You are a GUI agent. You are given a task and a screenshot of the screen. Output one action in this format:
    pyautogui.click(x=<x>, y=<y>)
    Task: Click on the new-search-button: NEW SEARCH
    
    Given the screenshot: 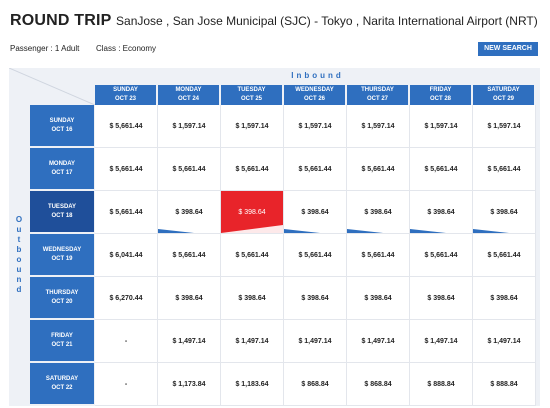 What is the action you would take?
    pyautogui.click(x=508, y=49)
    